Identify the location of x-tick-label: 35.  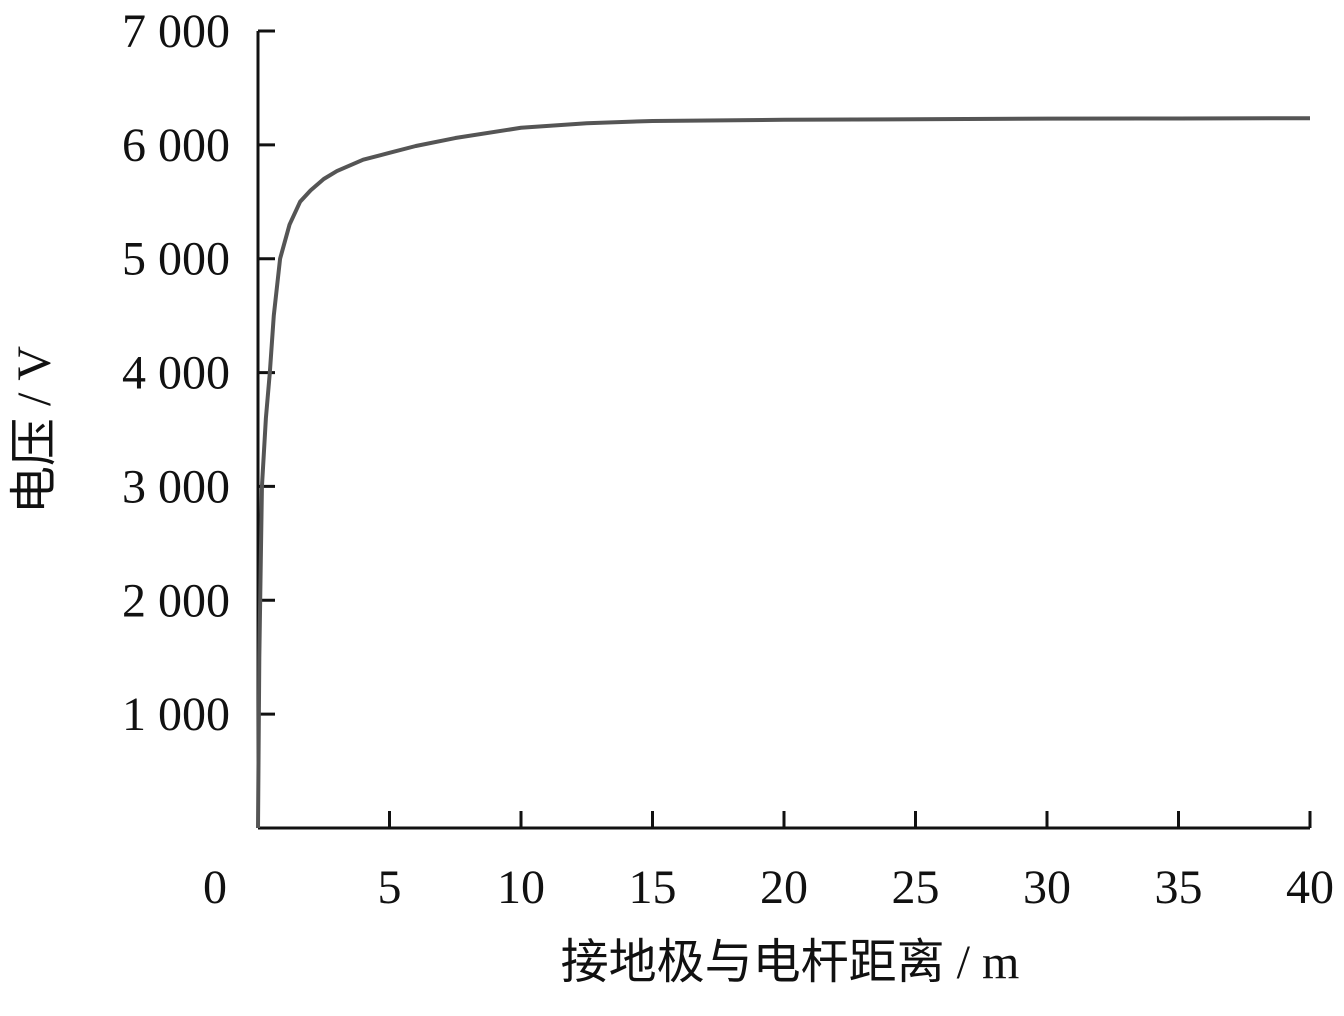
(1179, 887).